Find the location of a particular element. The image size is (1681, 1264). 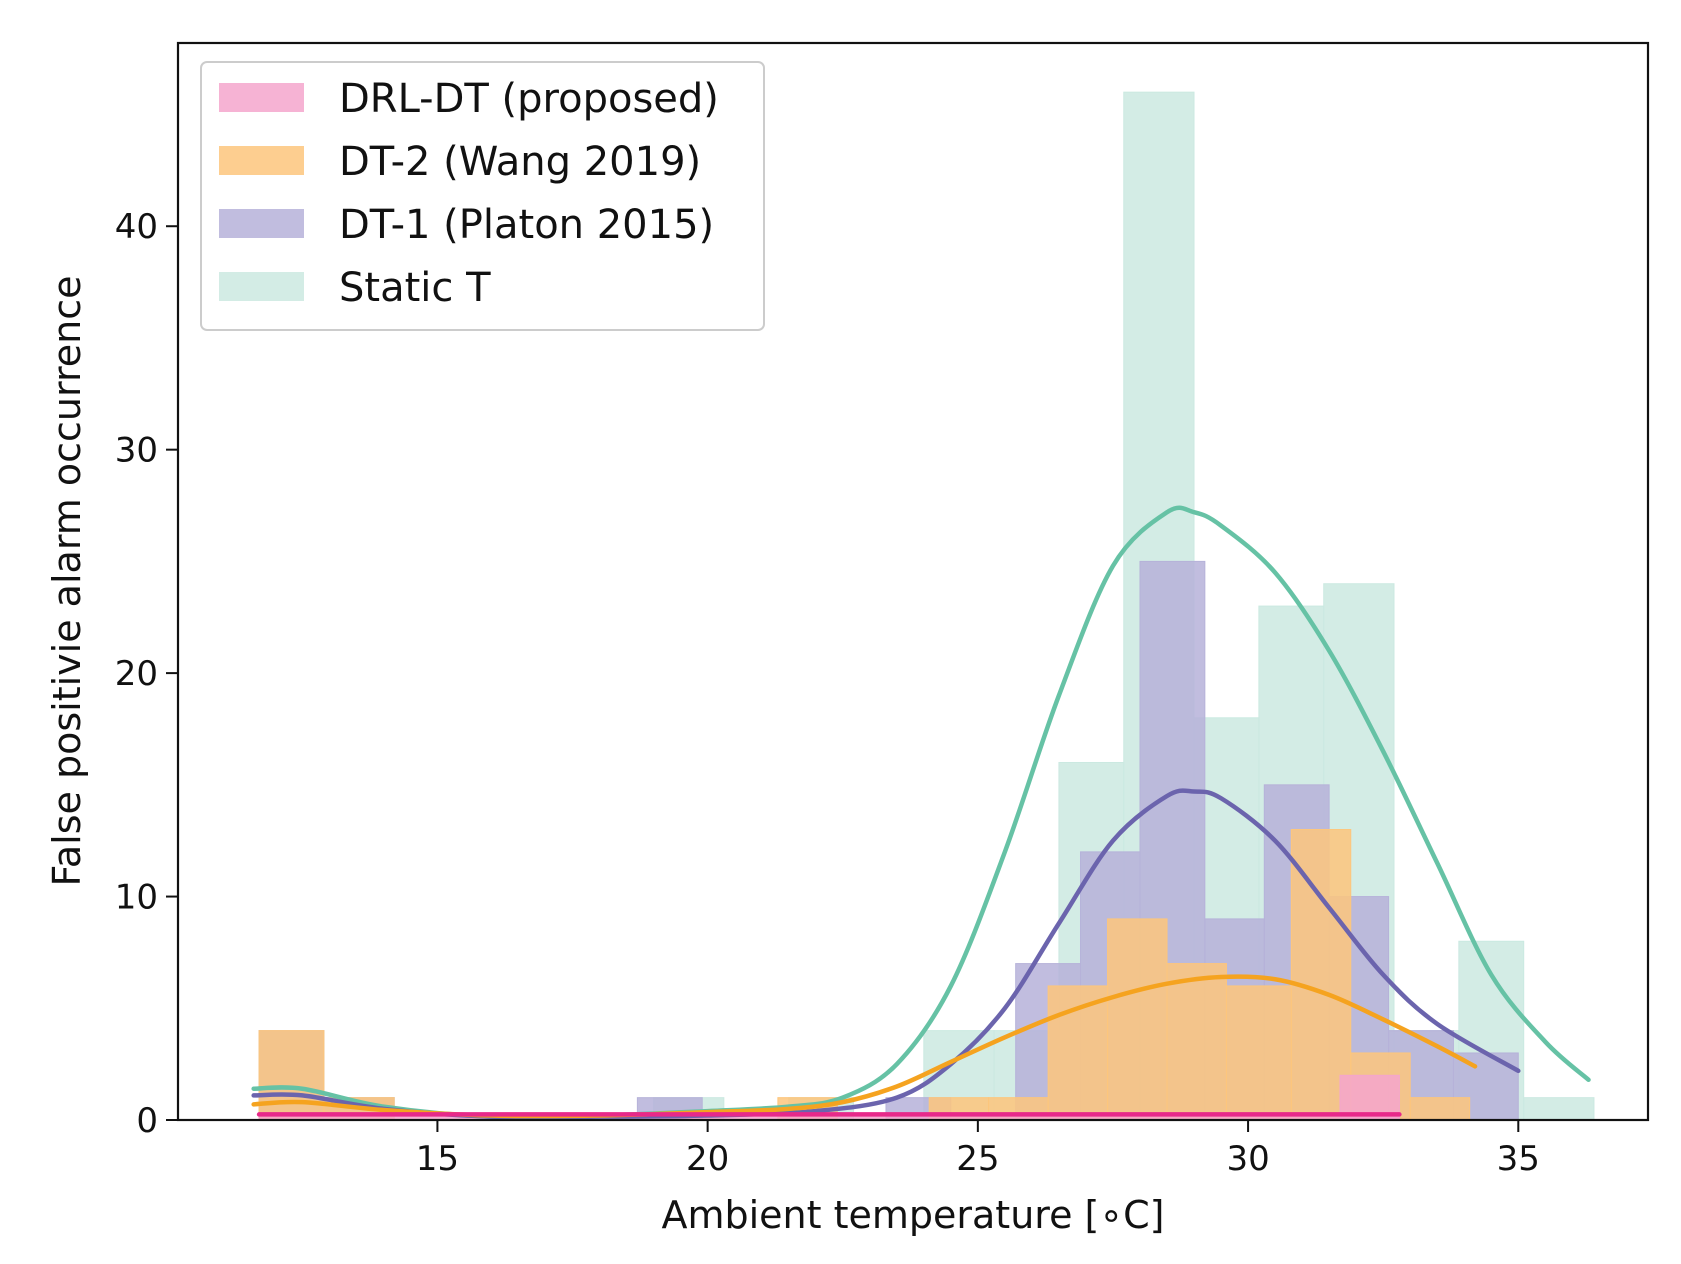

y-tick-label: 30 is located at coordinates (136, 451).